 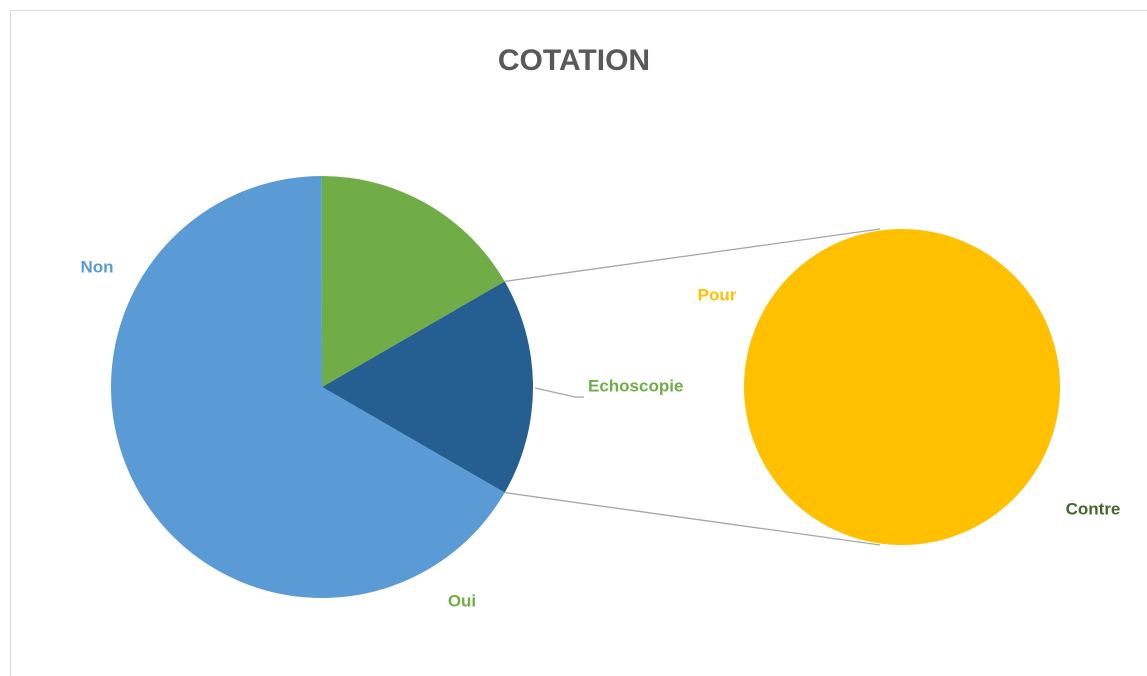 I want to click on slice-label: Pour, so click(x=717, y=294).